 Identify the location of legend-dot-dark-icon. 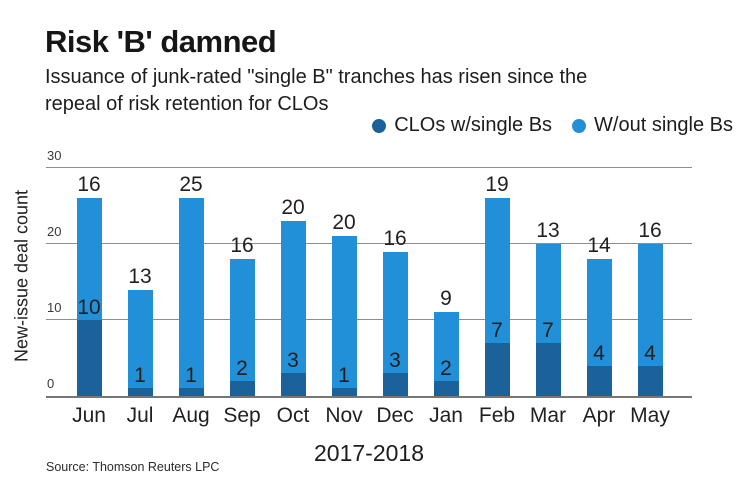
(379, 125).